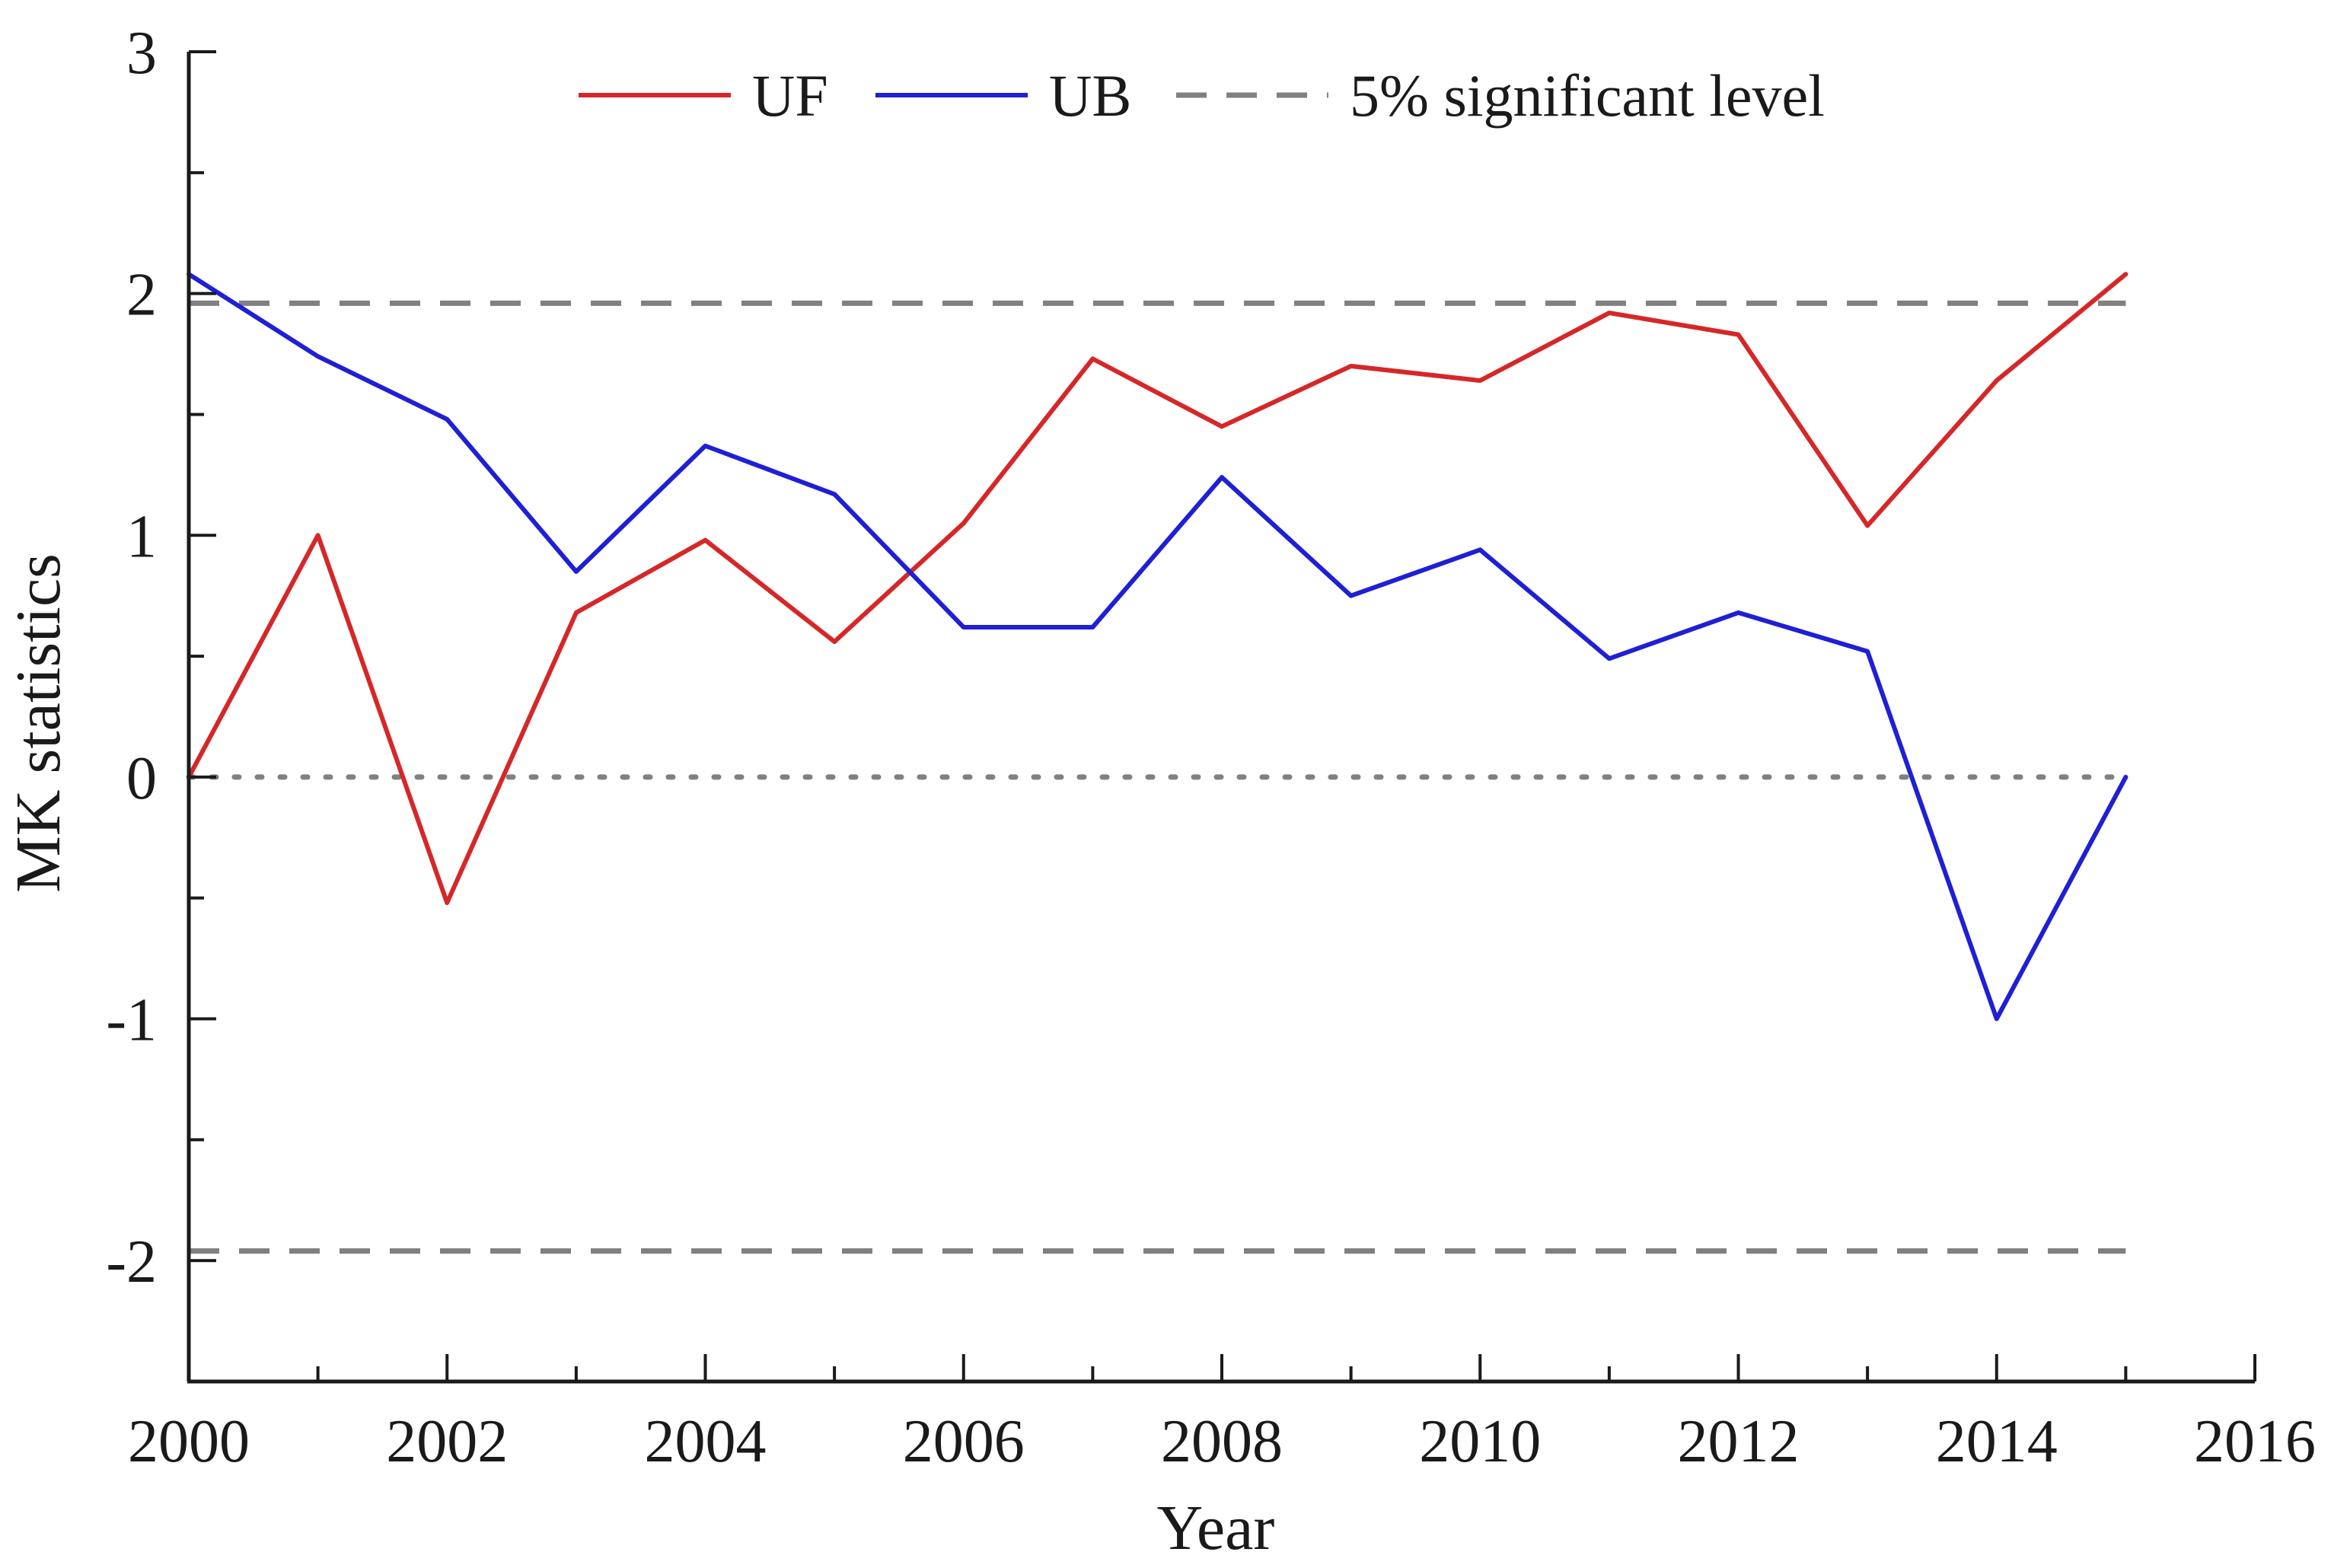 This screenshot has height=1568, width=2331. Describe the element at coordinates (1587, 95) in the screenshot. I see `legend-label-significance: 5% significant level` at that location.